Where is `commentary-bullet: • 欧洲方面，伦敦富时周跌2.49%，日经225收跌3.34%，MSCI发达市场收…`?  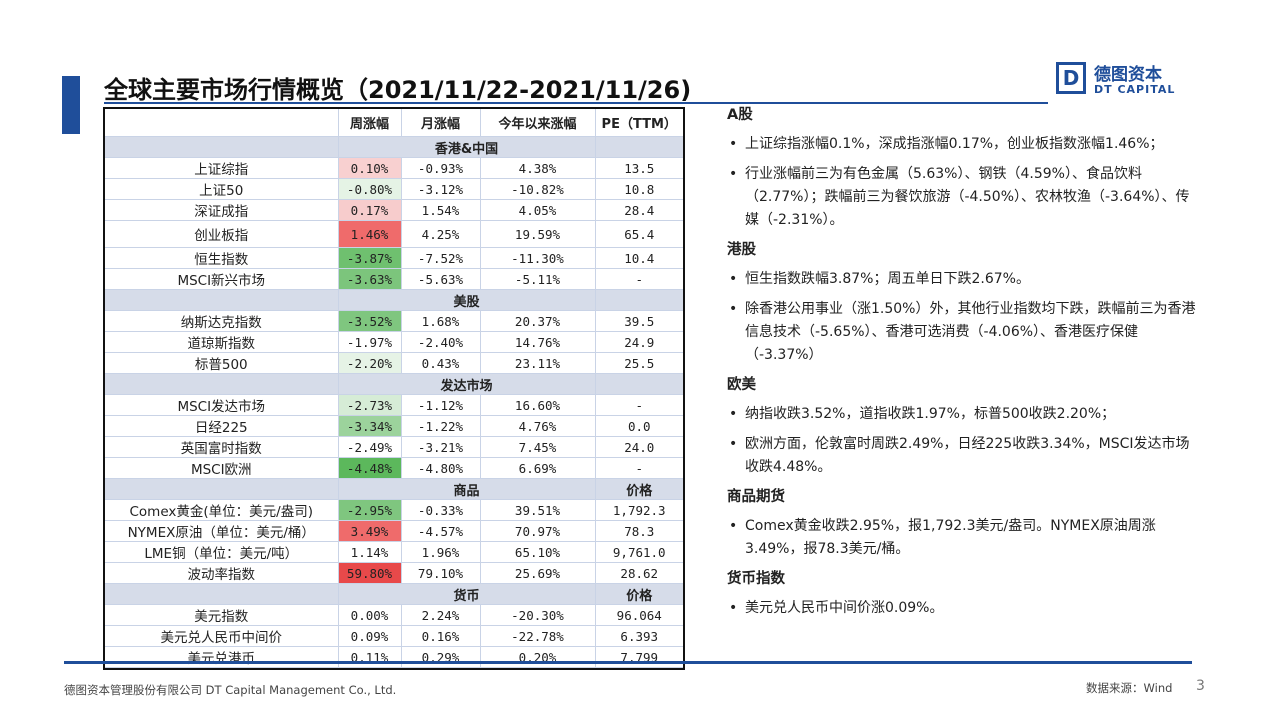
commentary-bullet: • 欧洲方面，伦敦富时周跌2.49%，日经225收跌3.34%，MSCI发达市场收… is located at coordinates (962, 456).